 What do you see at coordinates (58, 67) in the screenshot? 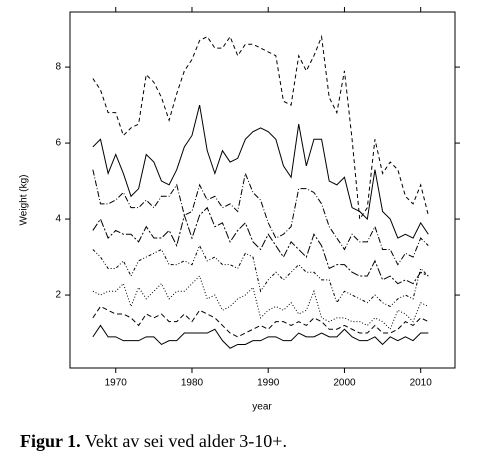
I see `y-tick-label: 8` at bounding box center [58, 67].